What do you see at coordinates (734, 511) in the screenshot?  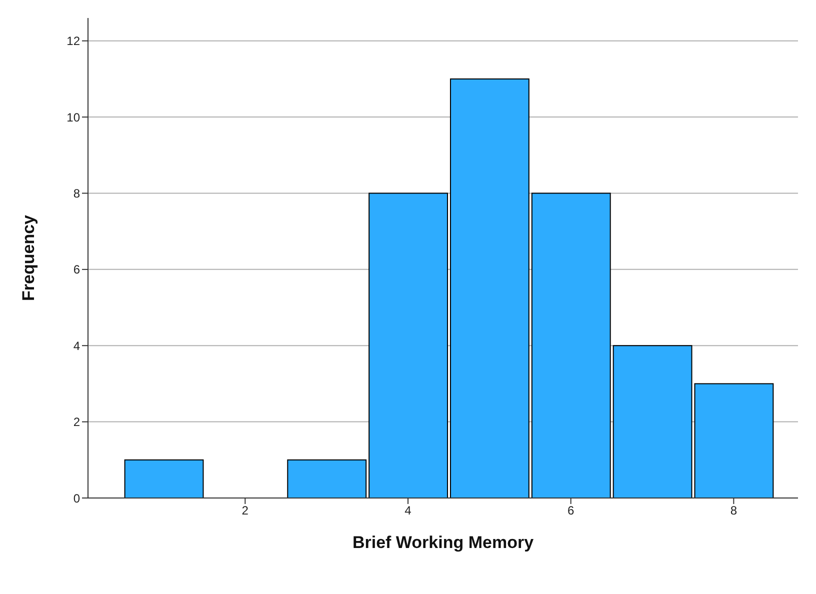 I see `x-tick-label: 8` at bounding box center [734, 511].